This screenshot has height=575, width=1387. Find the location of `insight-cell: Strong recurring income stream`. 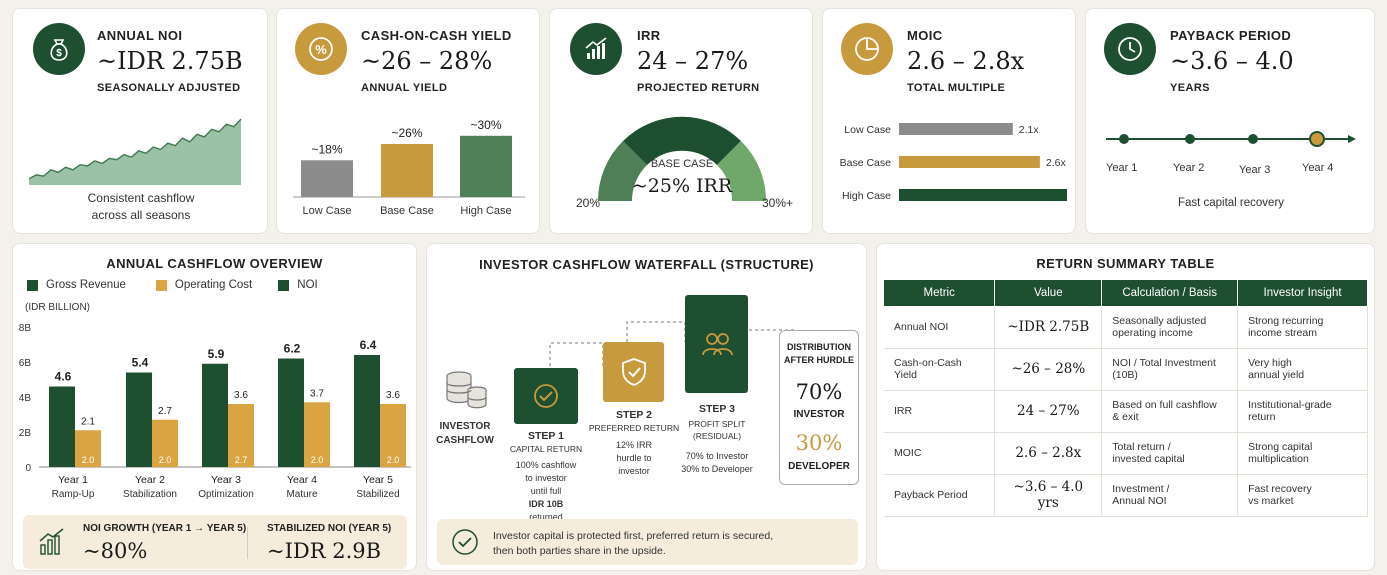

insight-cell: Strong recurring income stream is located at coordinates (1302, 327).